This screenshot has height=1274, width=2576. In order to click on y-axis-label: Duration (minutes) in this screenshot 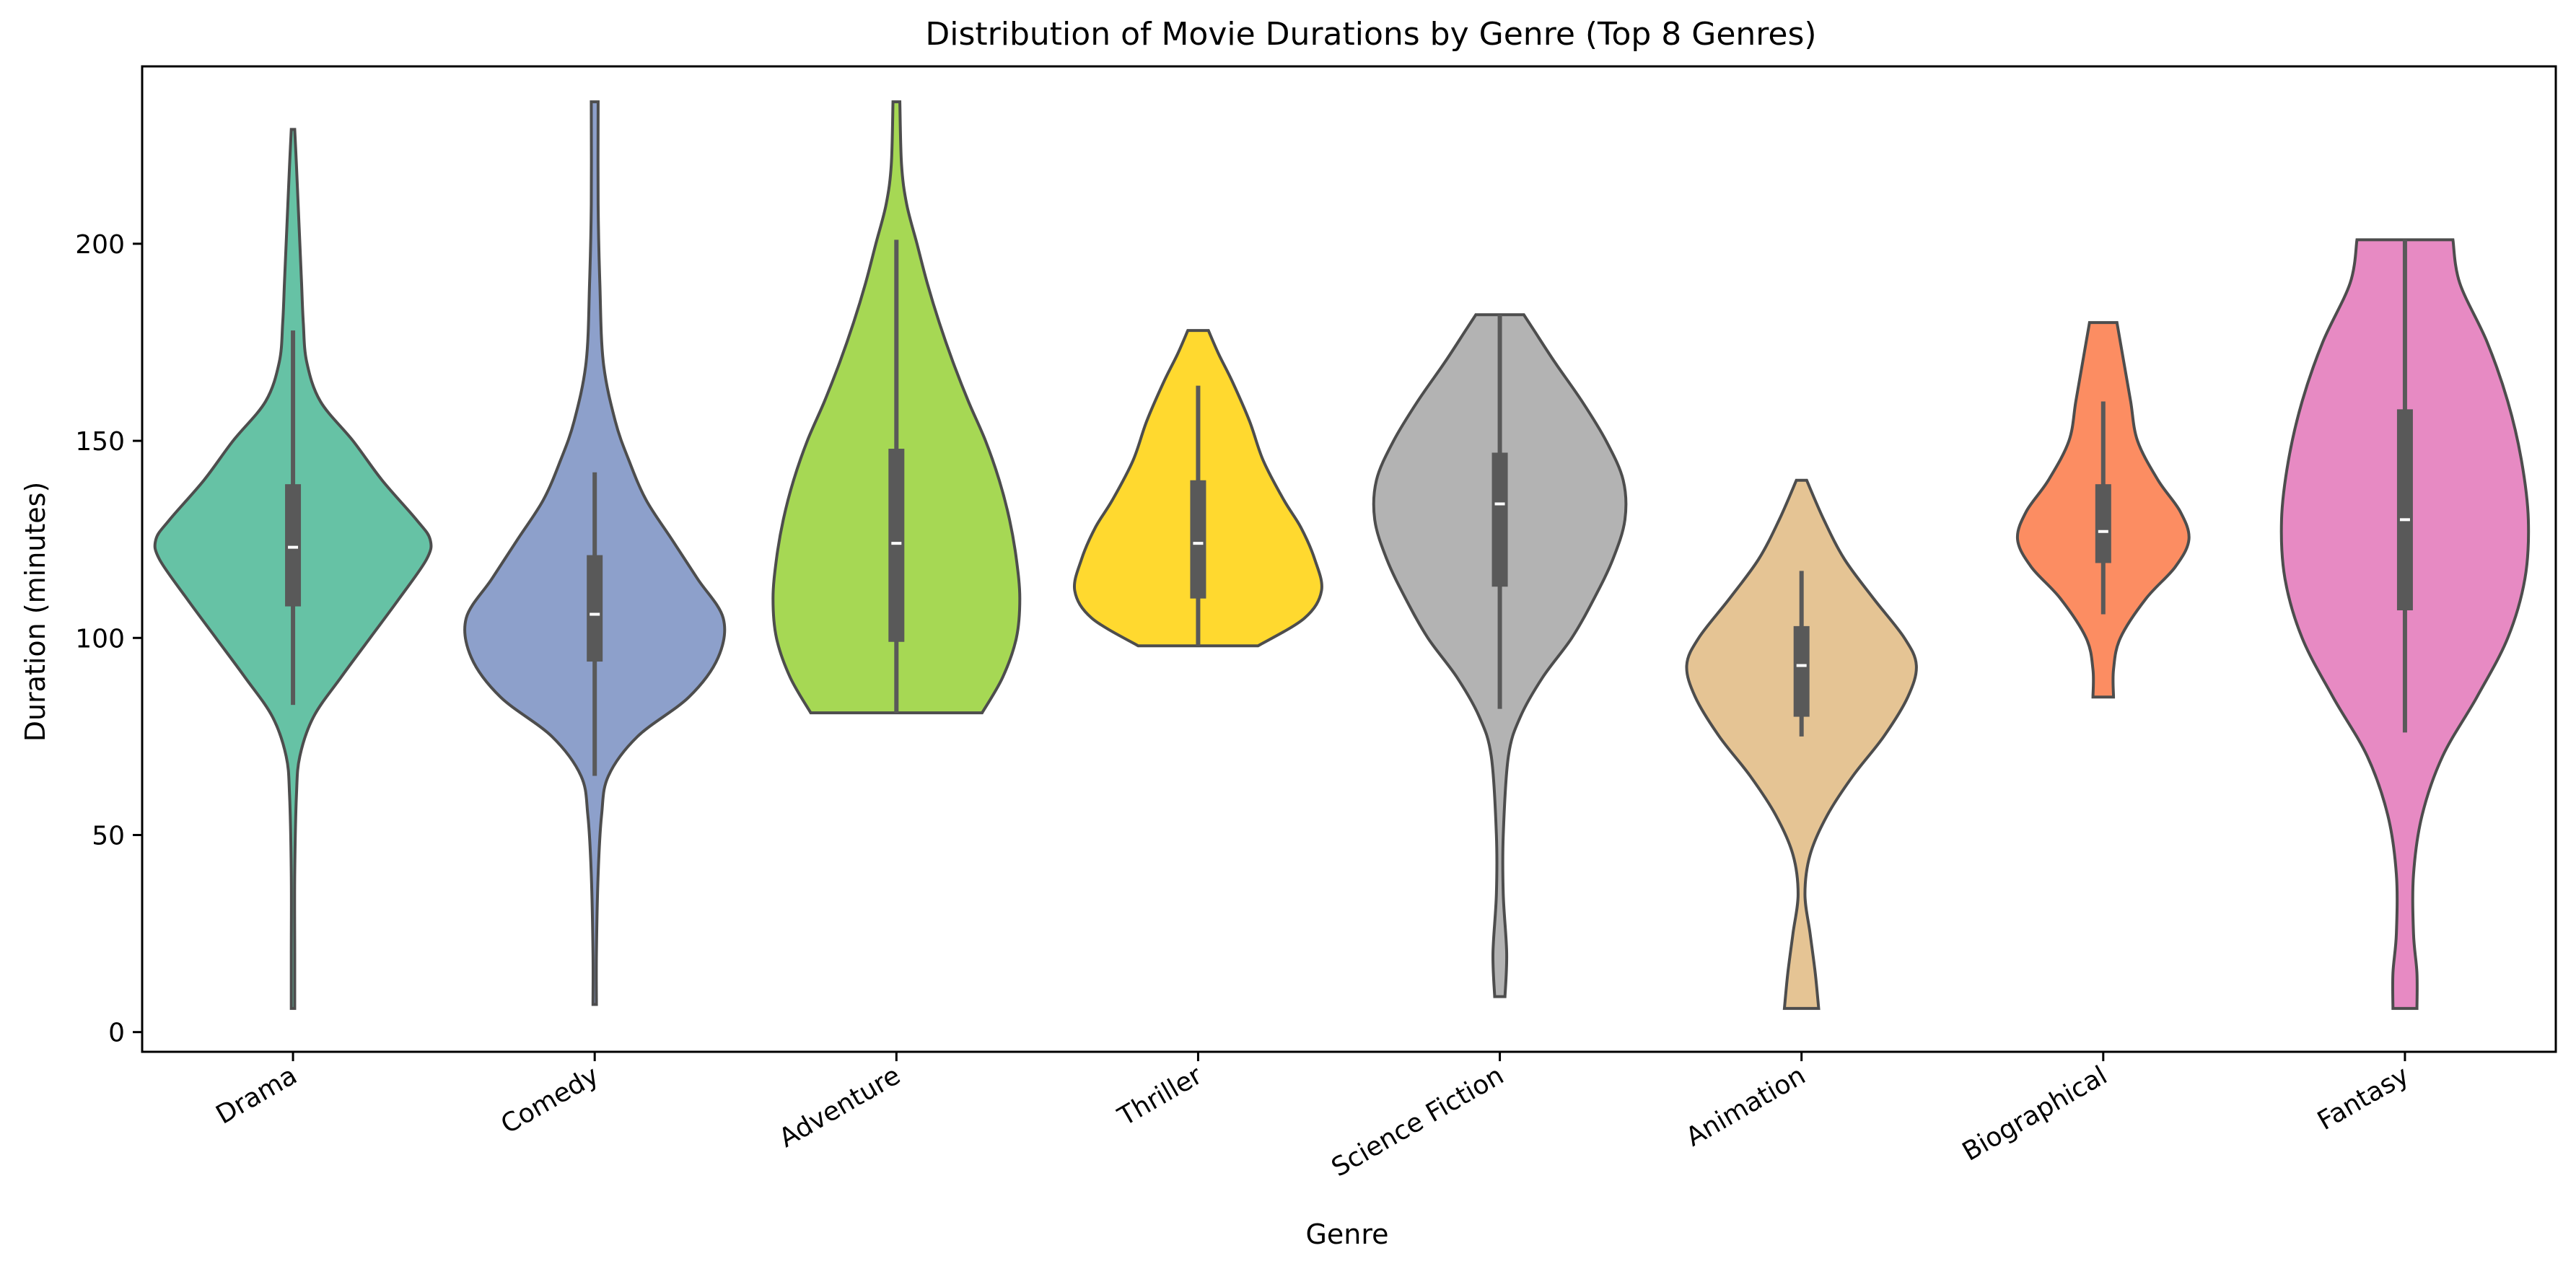, I will do `click(35, 612)`.